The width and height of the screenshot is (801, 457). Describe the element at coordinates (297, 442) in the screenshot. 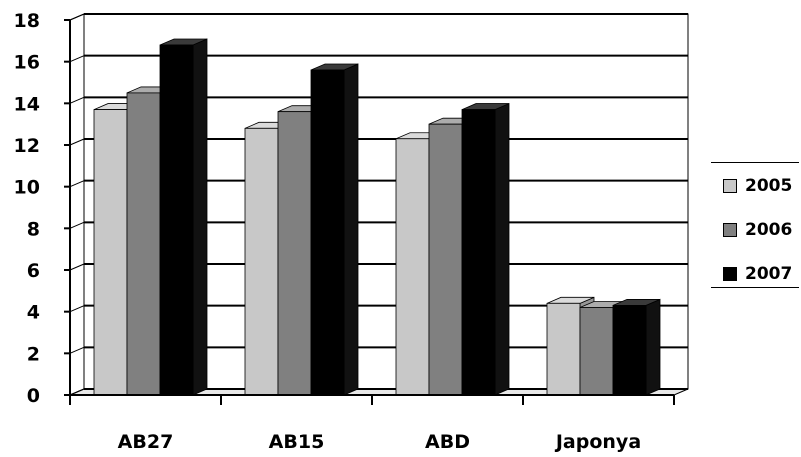

I see `x-tick-label: AB15` at that location.